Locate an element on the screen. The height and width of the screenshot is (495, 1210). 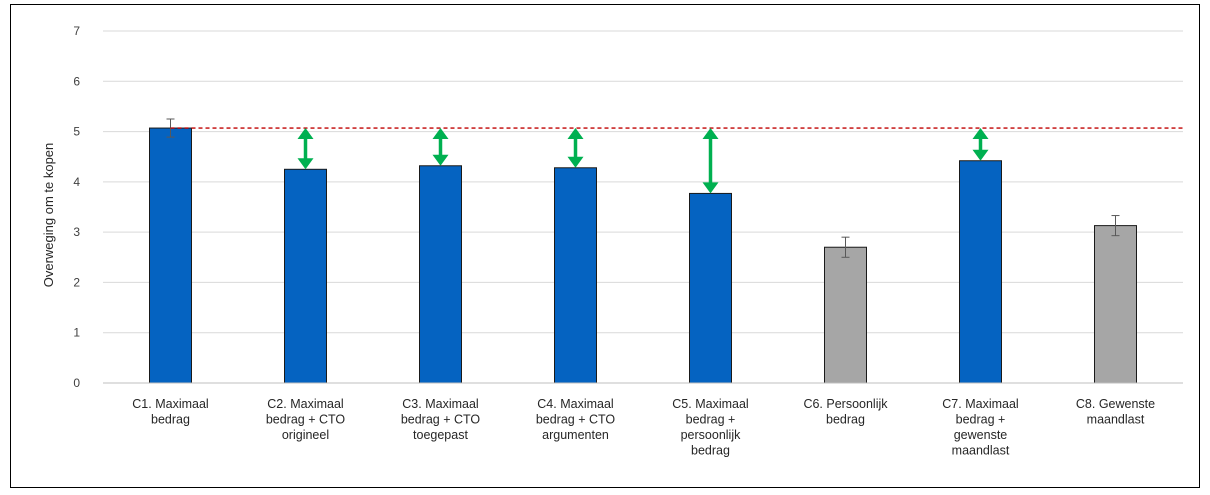
y-tick-label-6: 6 is located at coordinates (76, 81).